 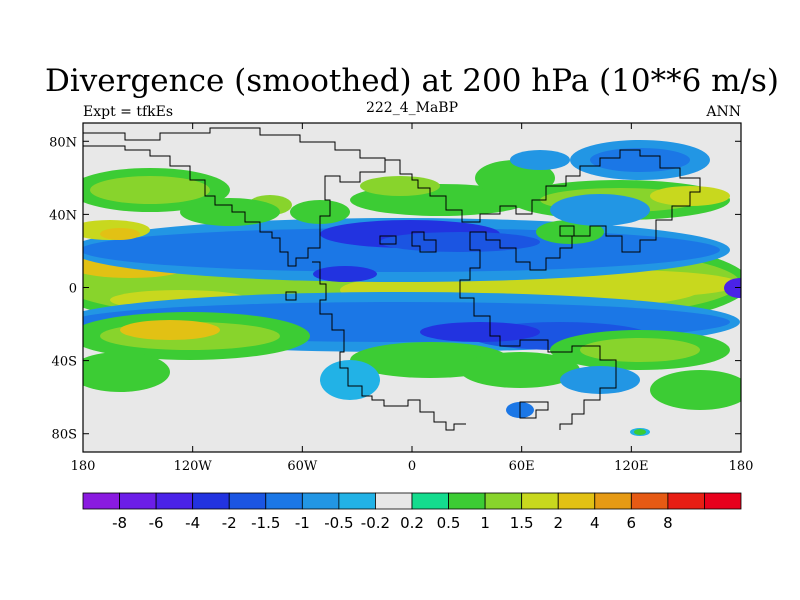 I want to click on experiment-label: Expt = tfkEs, so click(x=128, y=112).